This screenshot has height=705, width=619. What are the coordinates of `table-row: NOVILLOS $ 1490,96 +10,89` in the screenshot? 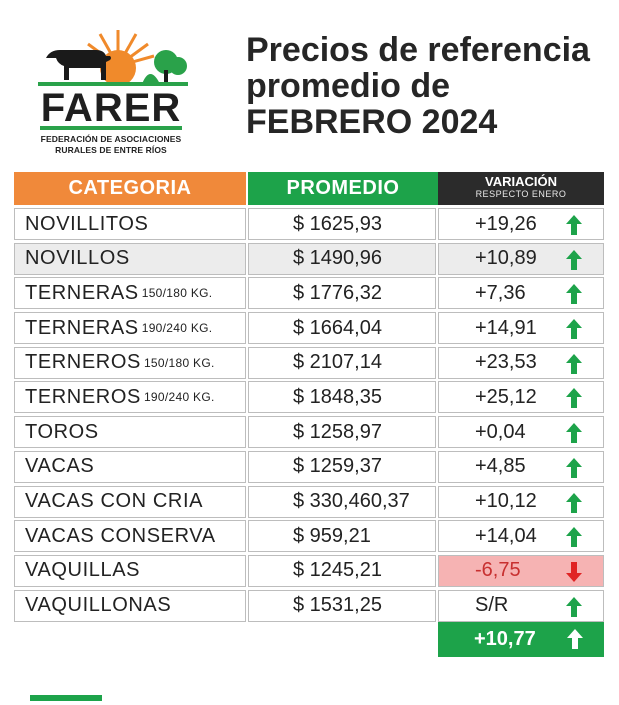 It's located at (309, 260).